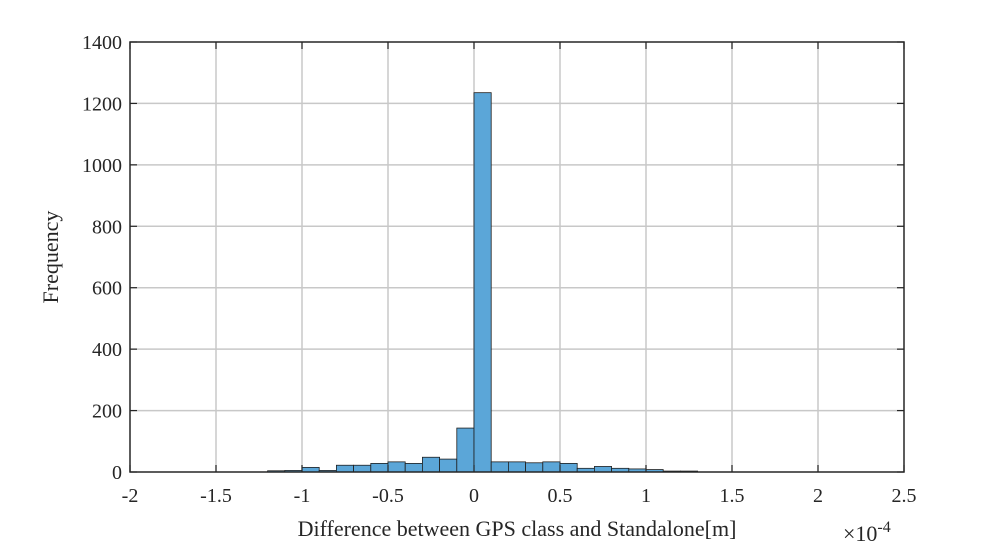  What do you see at coordinates (117, 473) in the screenshot?
I see `y-tick-label: 0` at bounding box center [117, 473].